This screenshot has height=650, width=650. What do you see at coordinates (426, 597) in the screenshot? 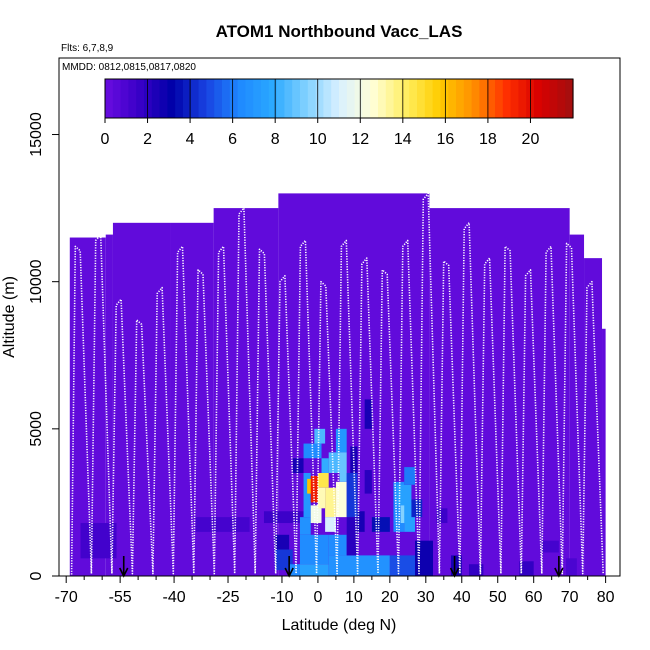
I see `x-tick-label: 30` at bounding box center [426, 597].